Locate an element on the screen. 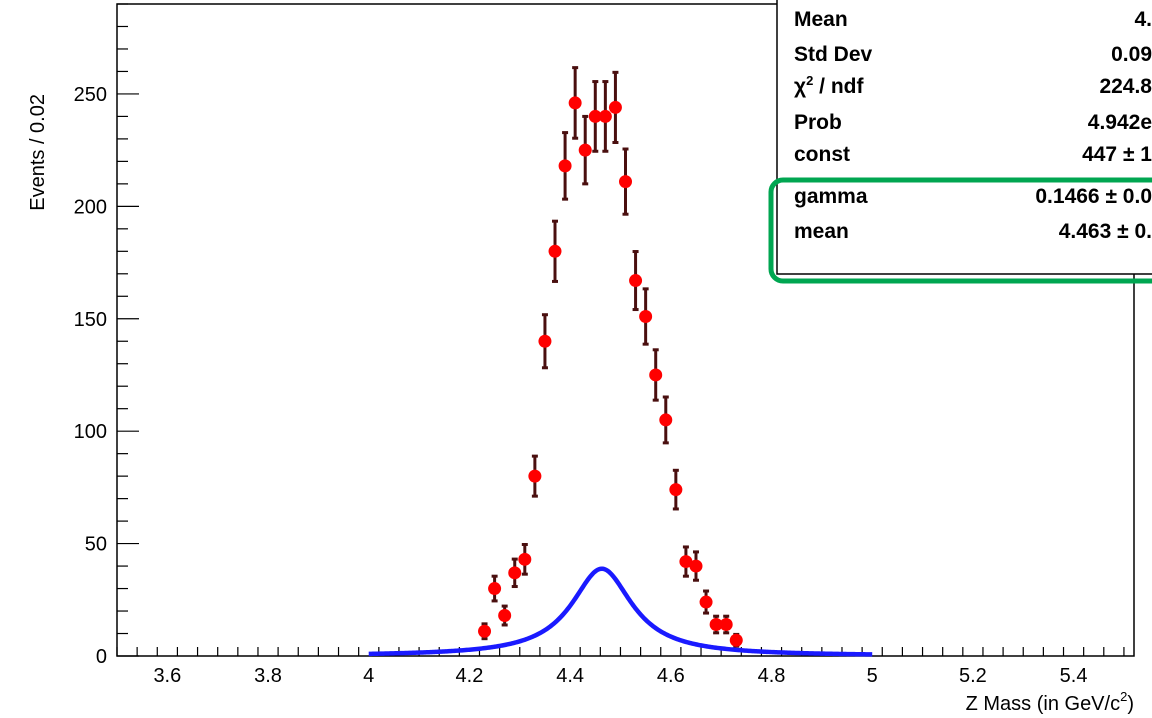  stat-value: 0.09 is located at coordinates (1131, 54).